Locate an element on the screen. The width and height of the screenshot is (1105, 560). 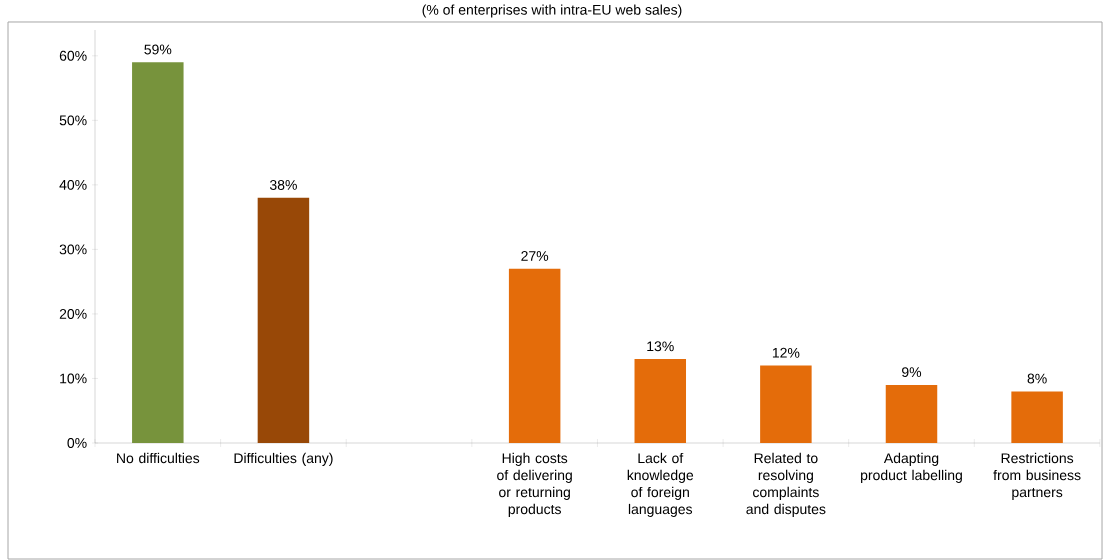
data-label: 8% is located at coordinates (1037, 378).